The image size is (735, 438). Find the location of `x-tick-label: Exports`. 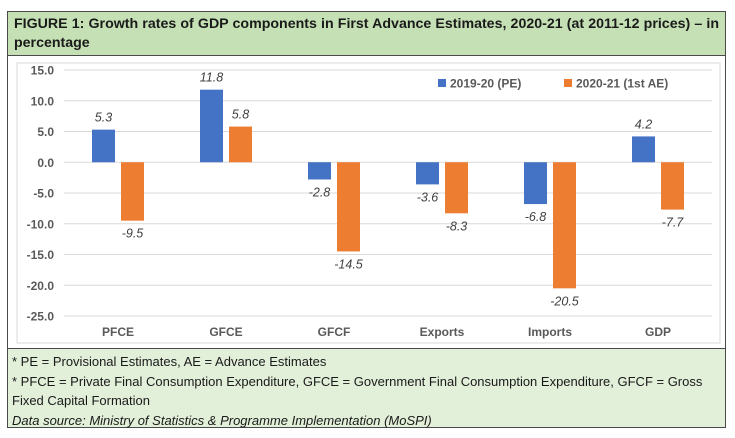

x-tick-label: Exports is located at coordinates (442, 332).